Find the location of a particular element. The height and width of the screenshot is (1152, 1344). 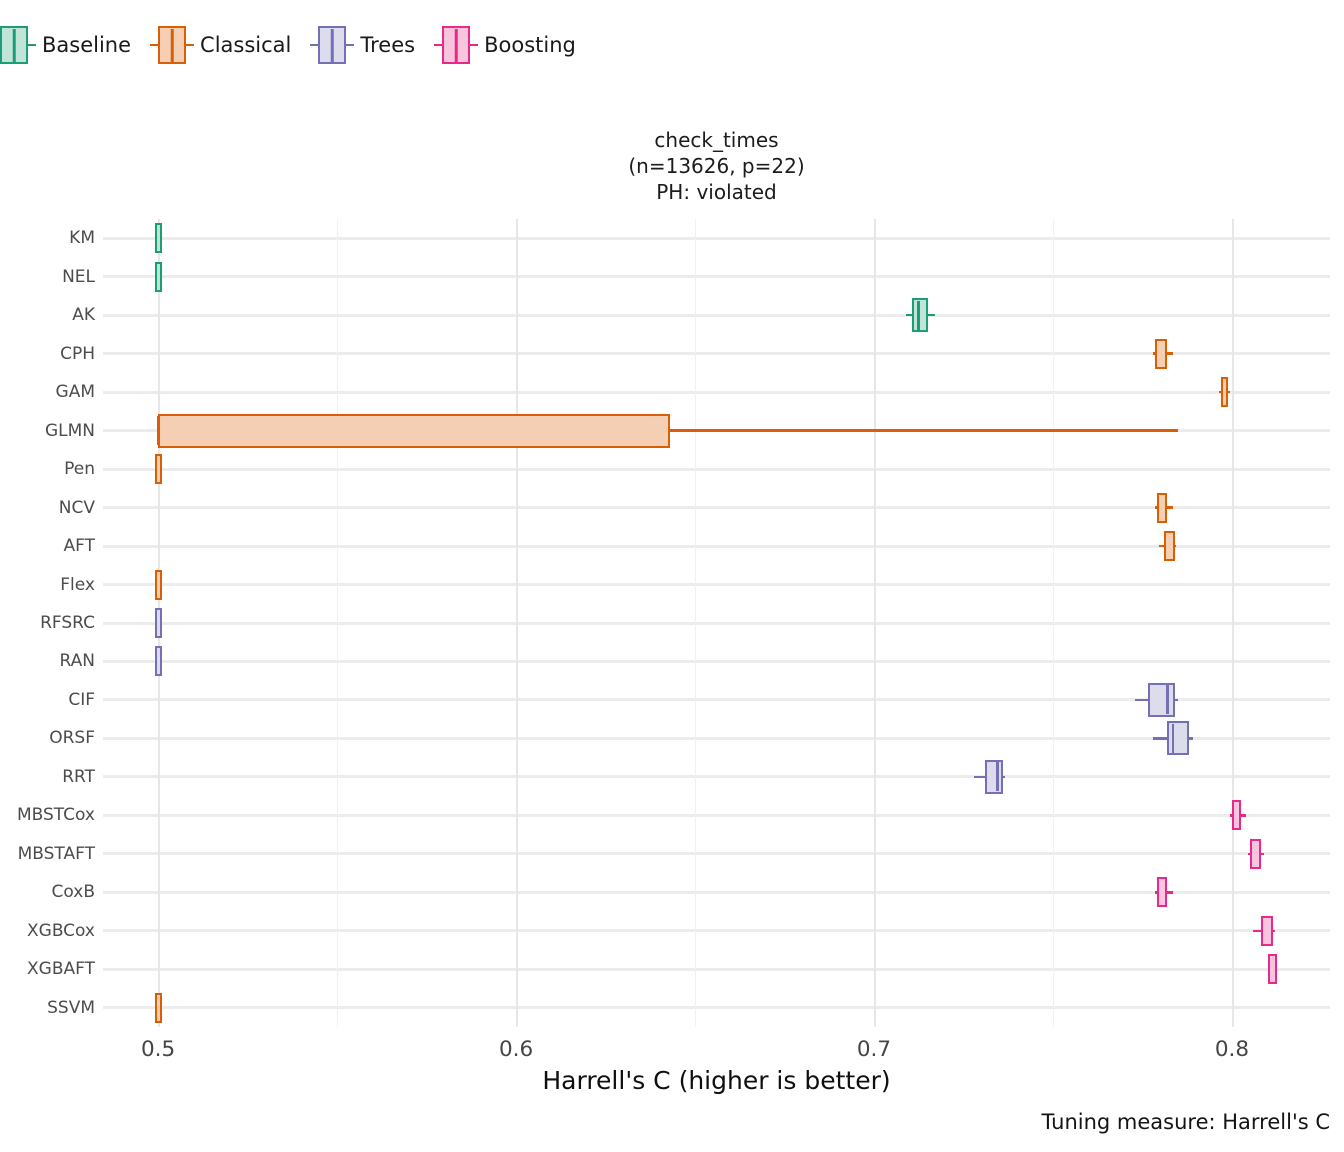

boxplot-box-KM is located at coordinates (158, 238).